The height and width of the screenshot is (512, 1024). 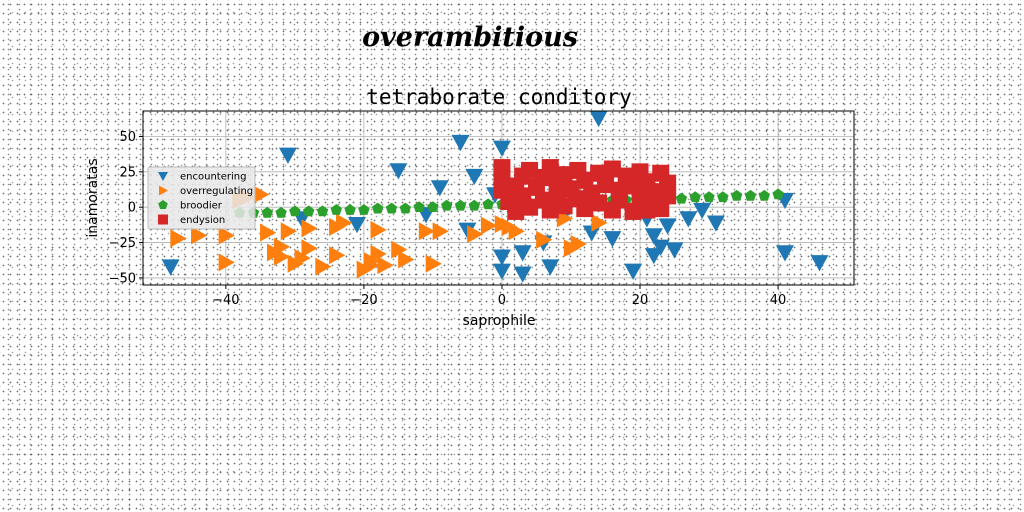 What do you see at coordinates (132, 208) in the screenshot?
I see `y-tick-label: 0` at bounding box center [132, 208].